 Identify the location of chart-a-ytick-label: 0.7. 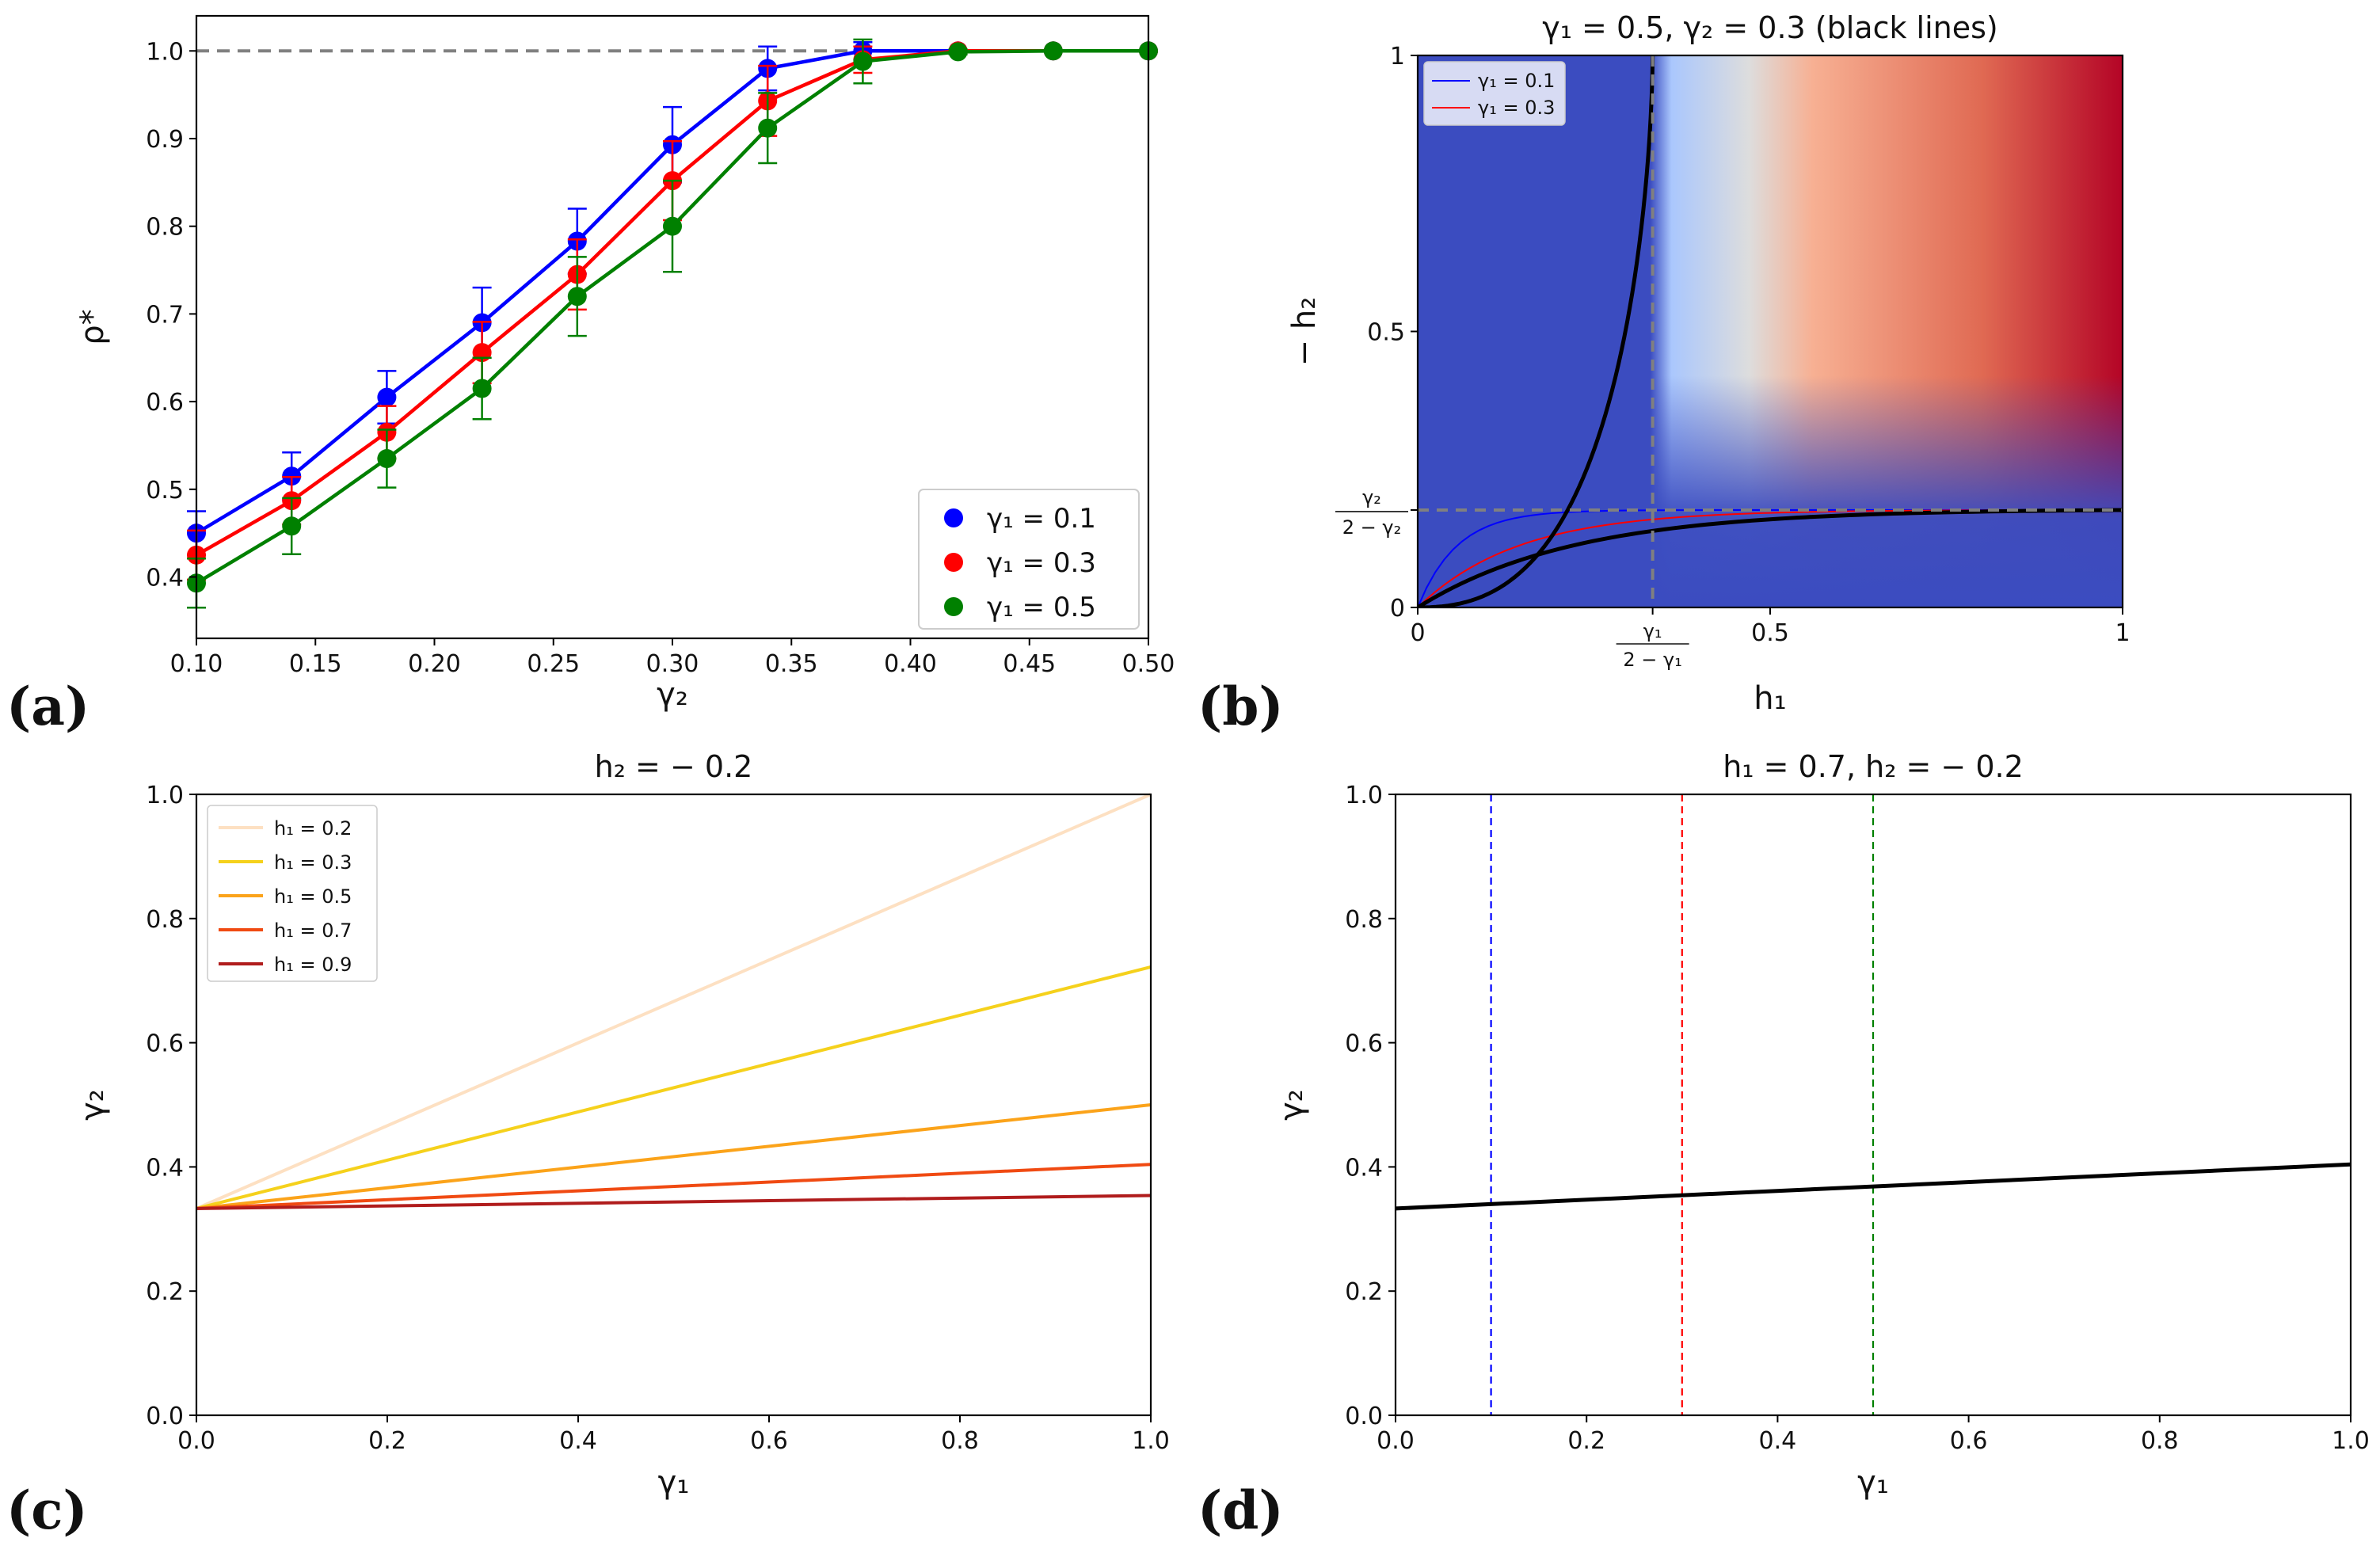
(165, 315).